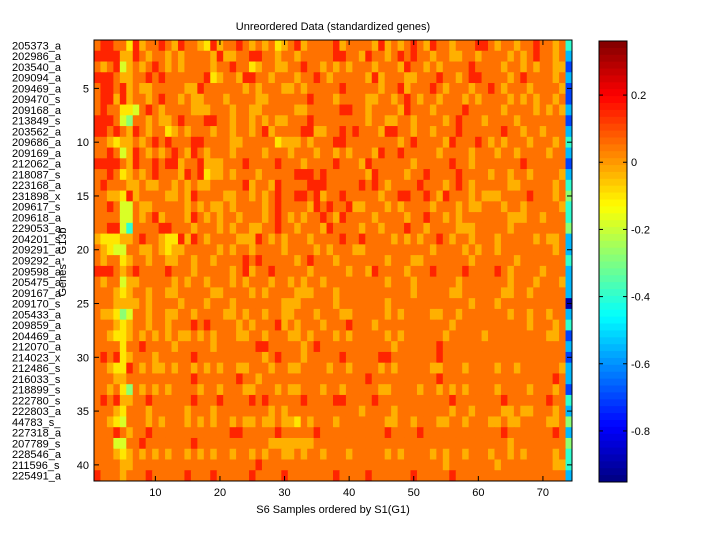  I want to click on colorbar-swatch, so click(613, 113).